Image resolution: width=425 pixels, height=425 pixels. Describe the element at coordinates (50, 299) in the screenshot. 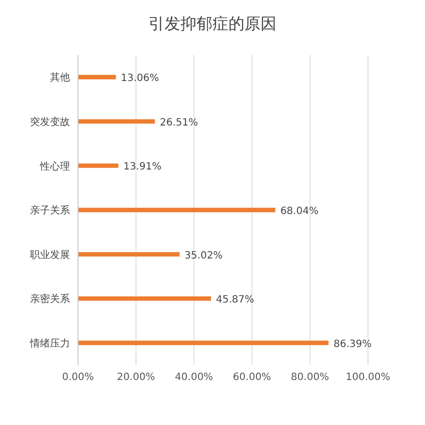

I see `y-tick-label: 亲密关系` at that location.